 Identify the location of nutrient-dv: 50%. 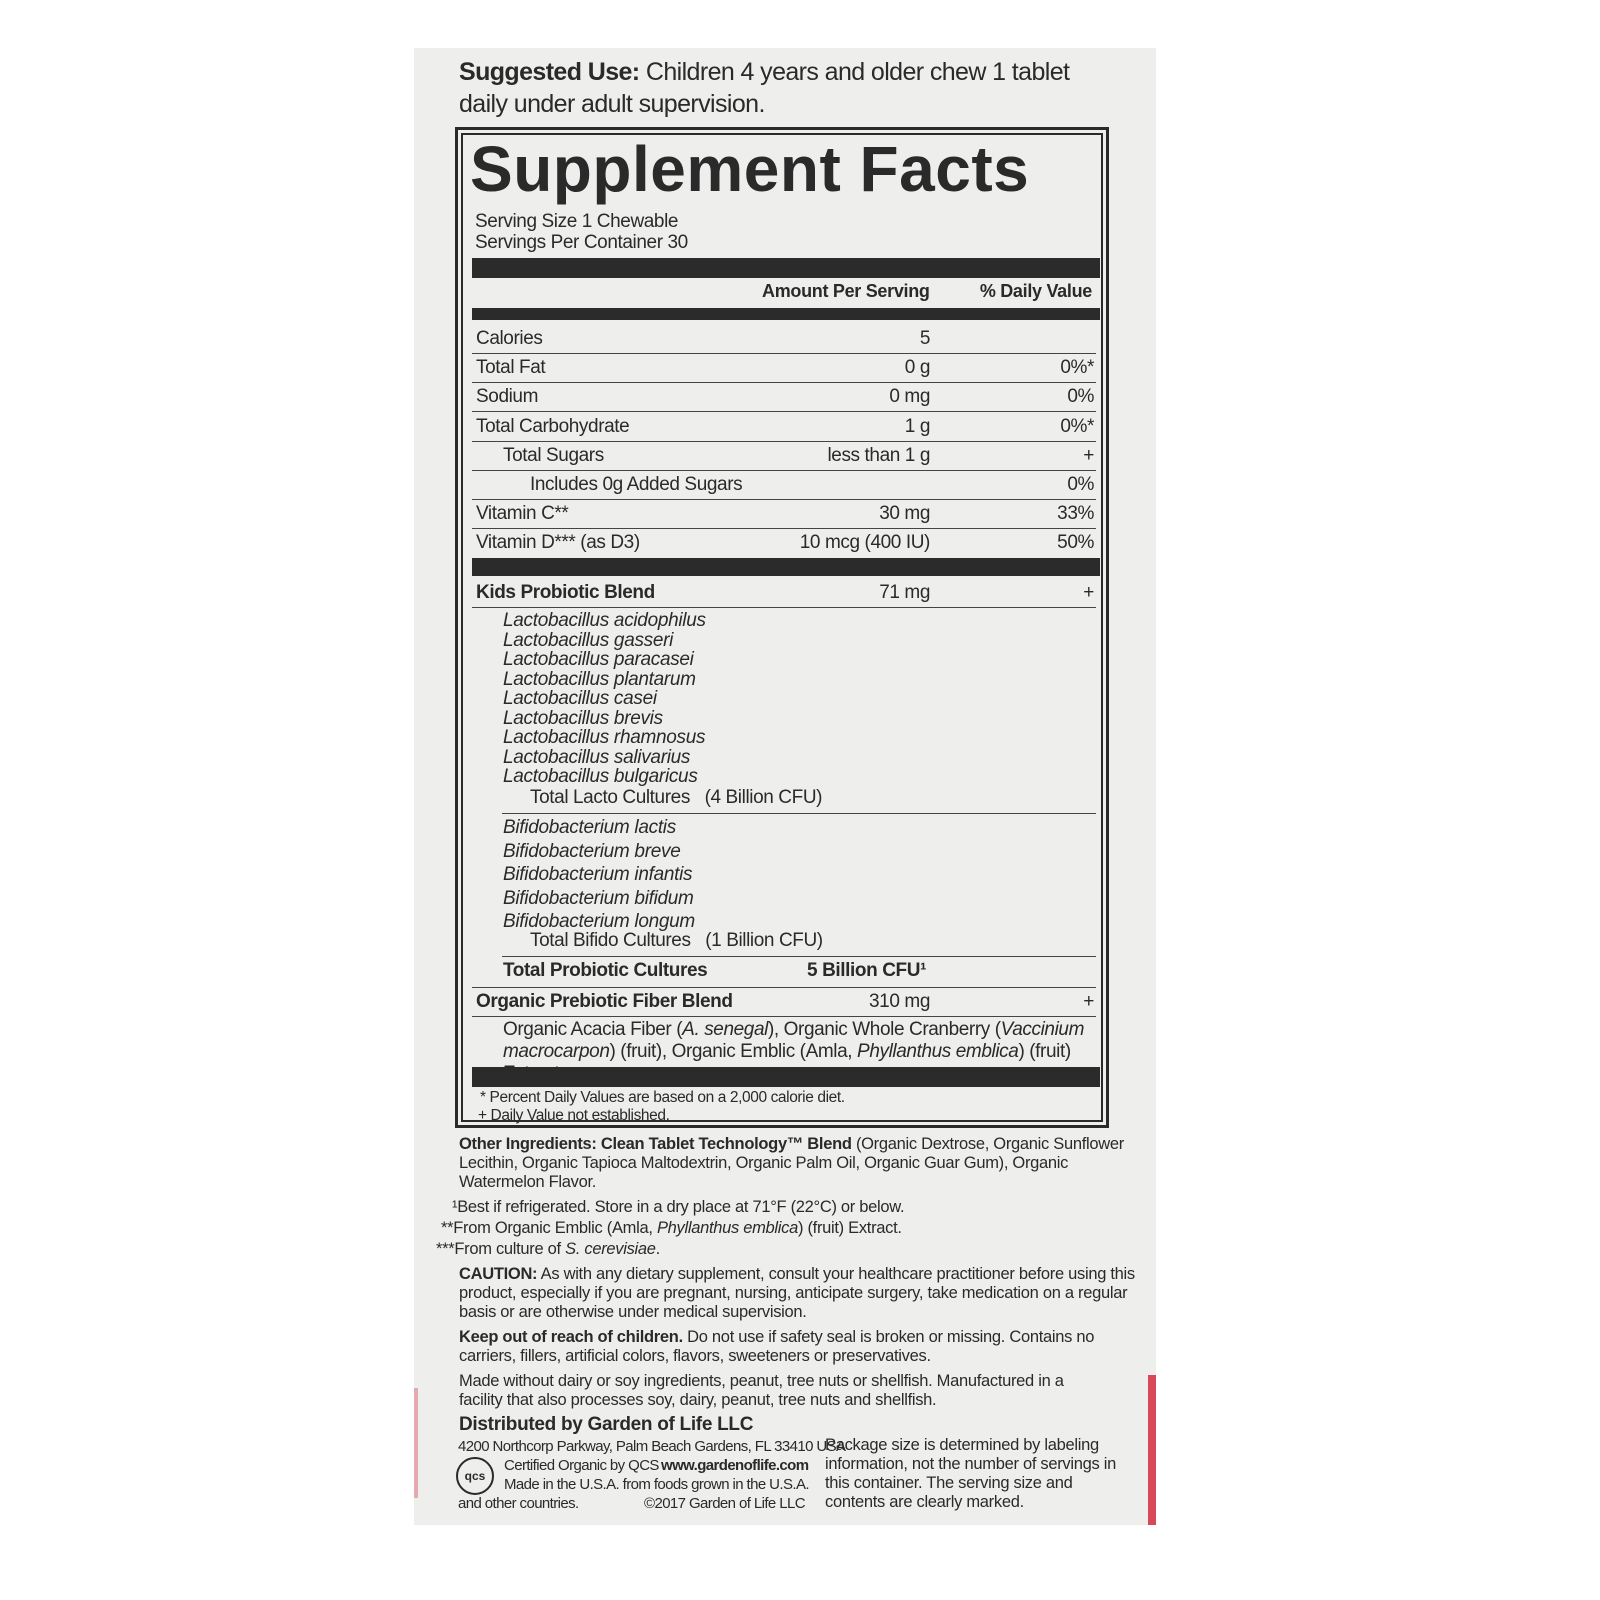
(1075, 543).